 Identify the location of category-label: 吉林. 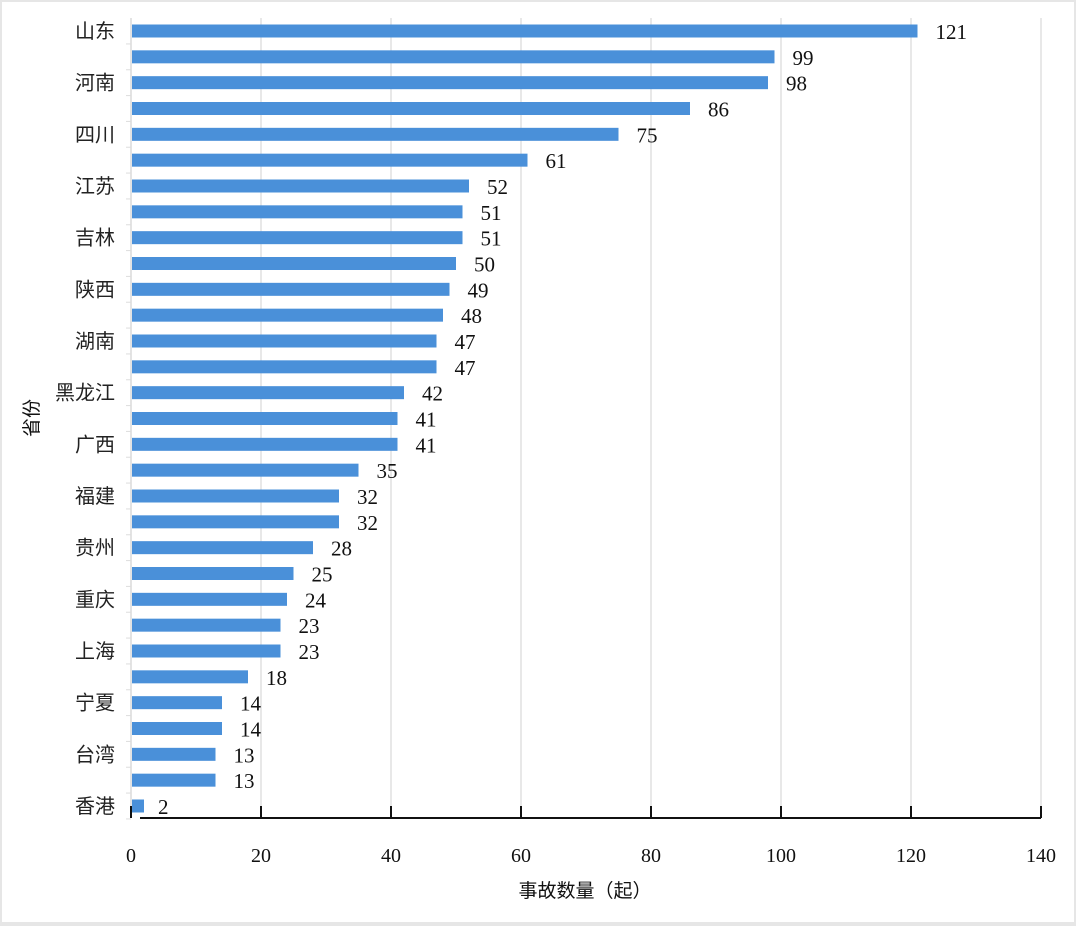
(95, 238).